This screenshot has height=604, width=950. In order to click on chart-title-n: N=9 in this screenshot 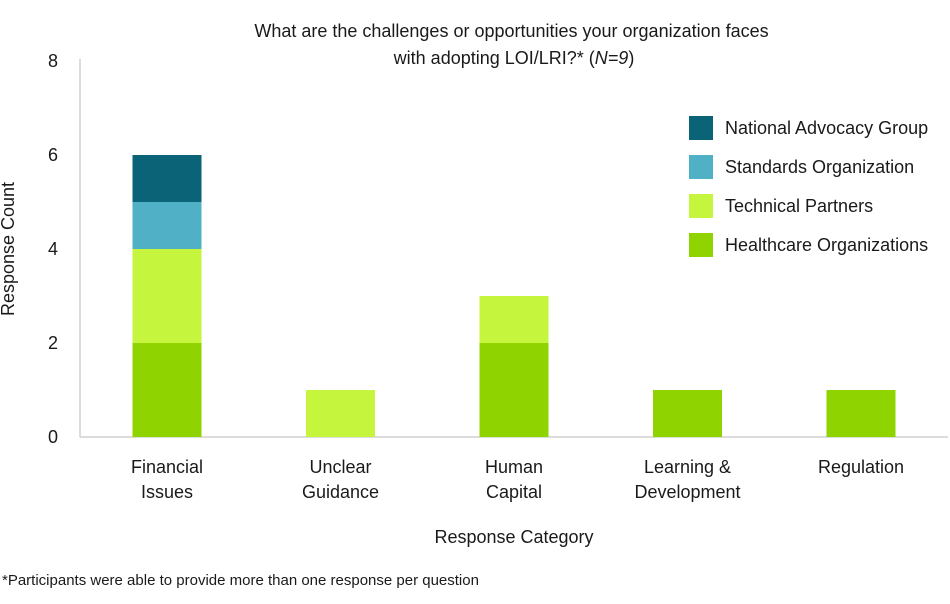, I will do `click(612, 58)`.